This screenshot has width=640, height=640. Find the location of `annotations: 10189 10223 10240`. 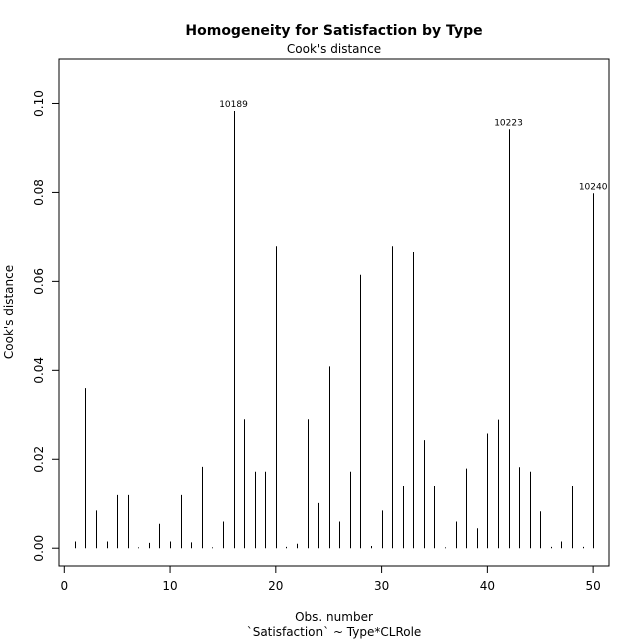

annotations: 10189 10223 10240 is located at coordinates (413, 146).